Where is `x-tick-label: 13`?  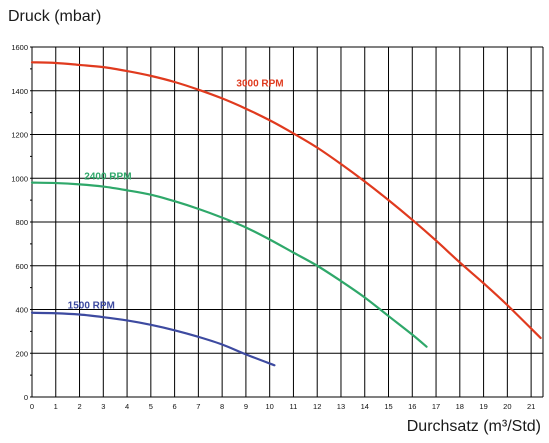
x-tick-label: 13 is located at coordinates (341, 406).